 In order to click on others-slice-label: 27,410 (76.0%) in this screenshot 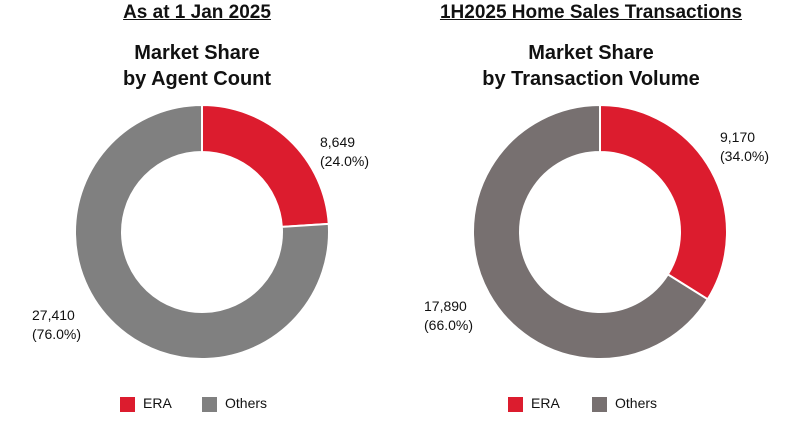, I will do `click(56, 325)`.